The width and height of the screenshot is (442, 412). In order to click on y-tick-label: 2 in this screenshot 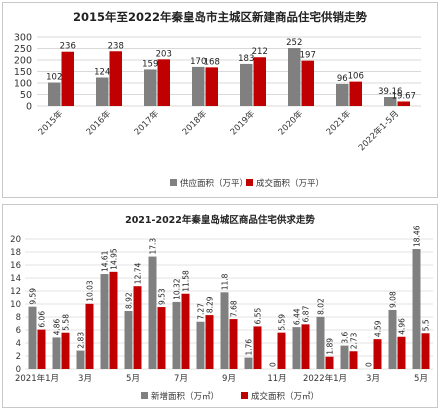, I will do `click(18, 357)`.